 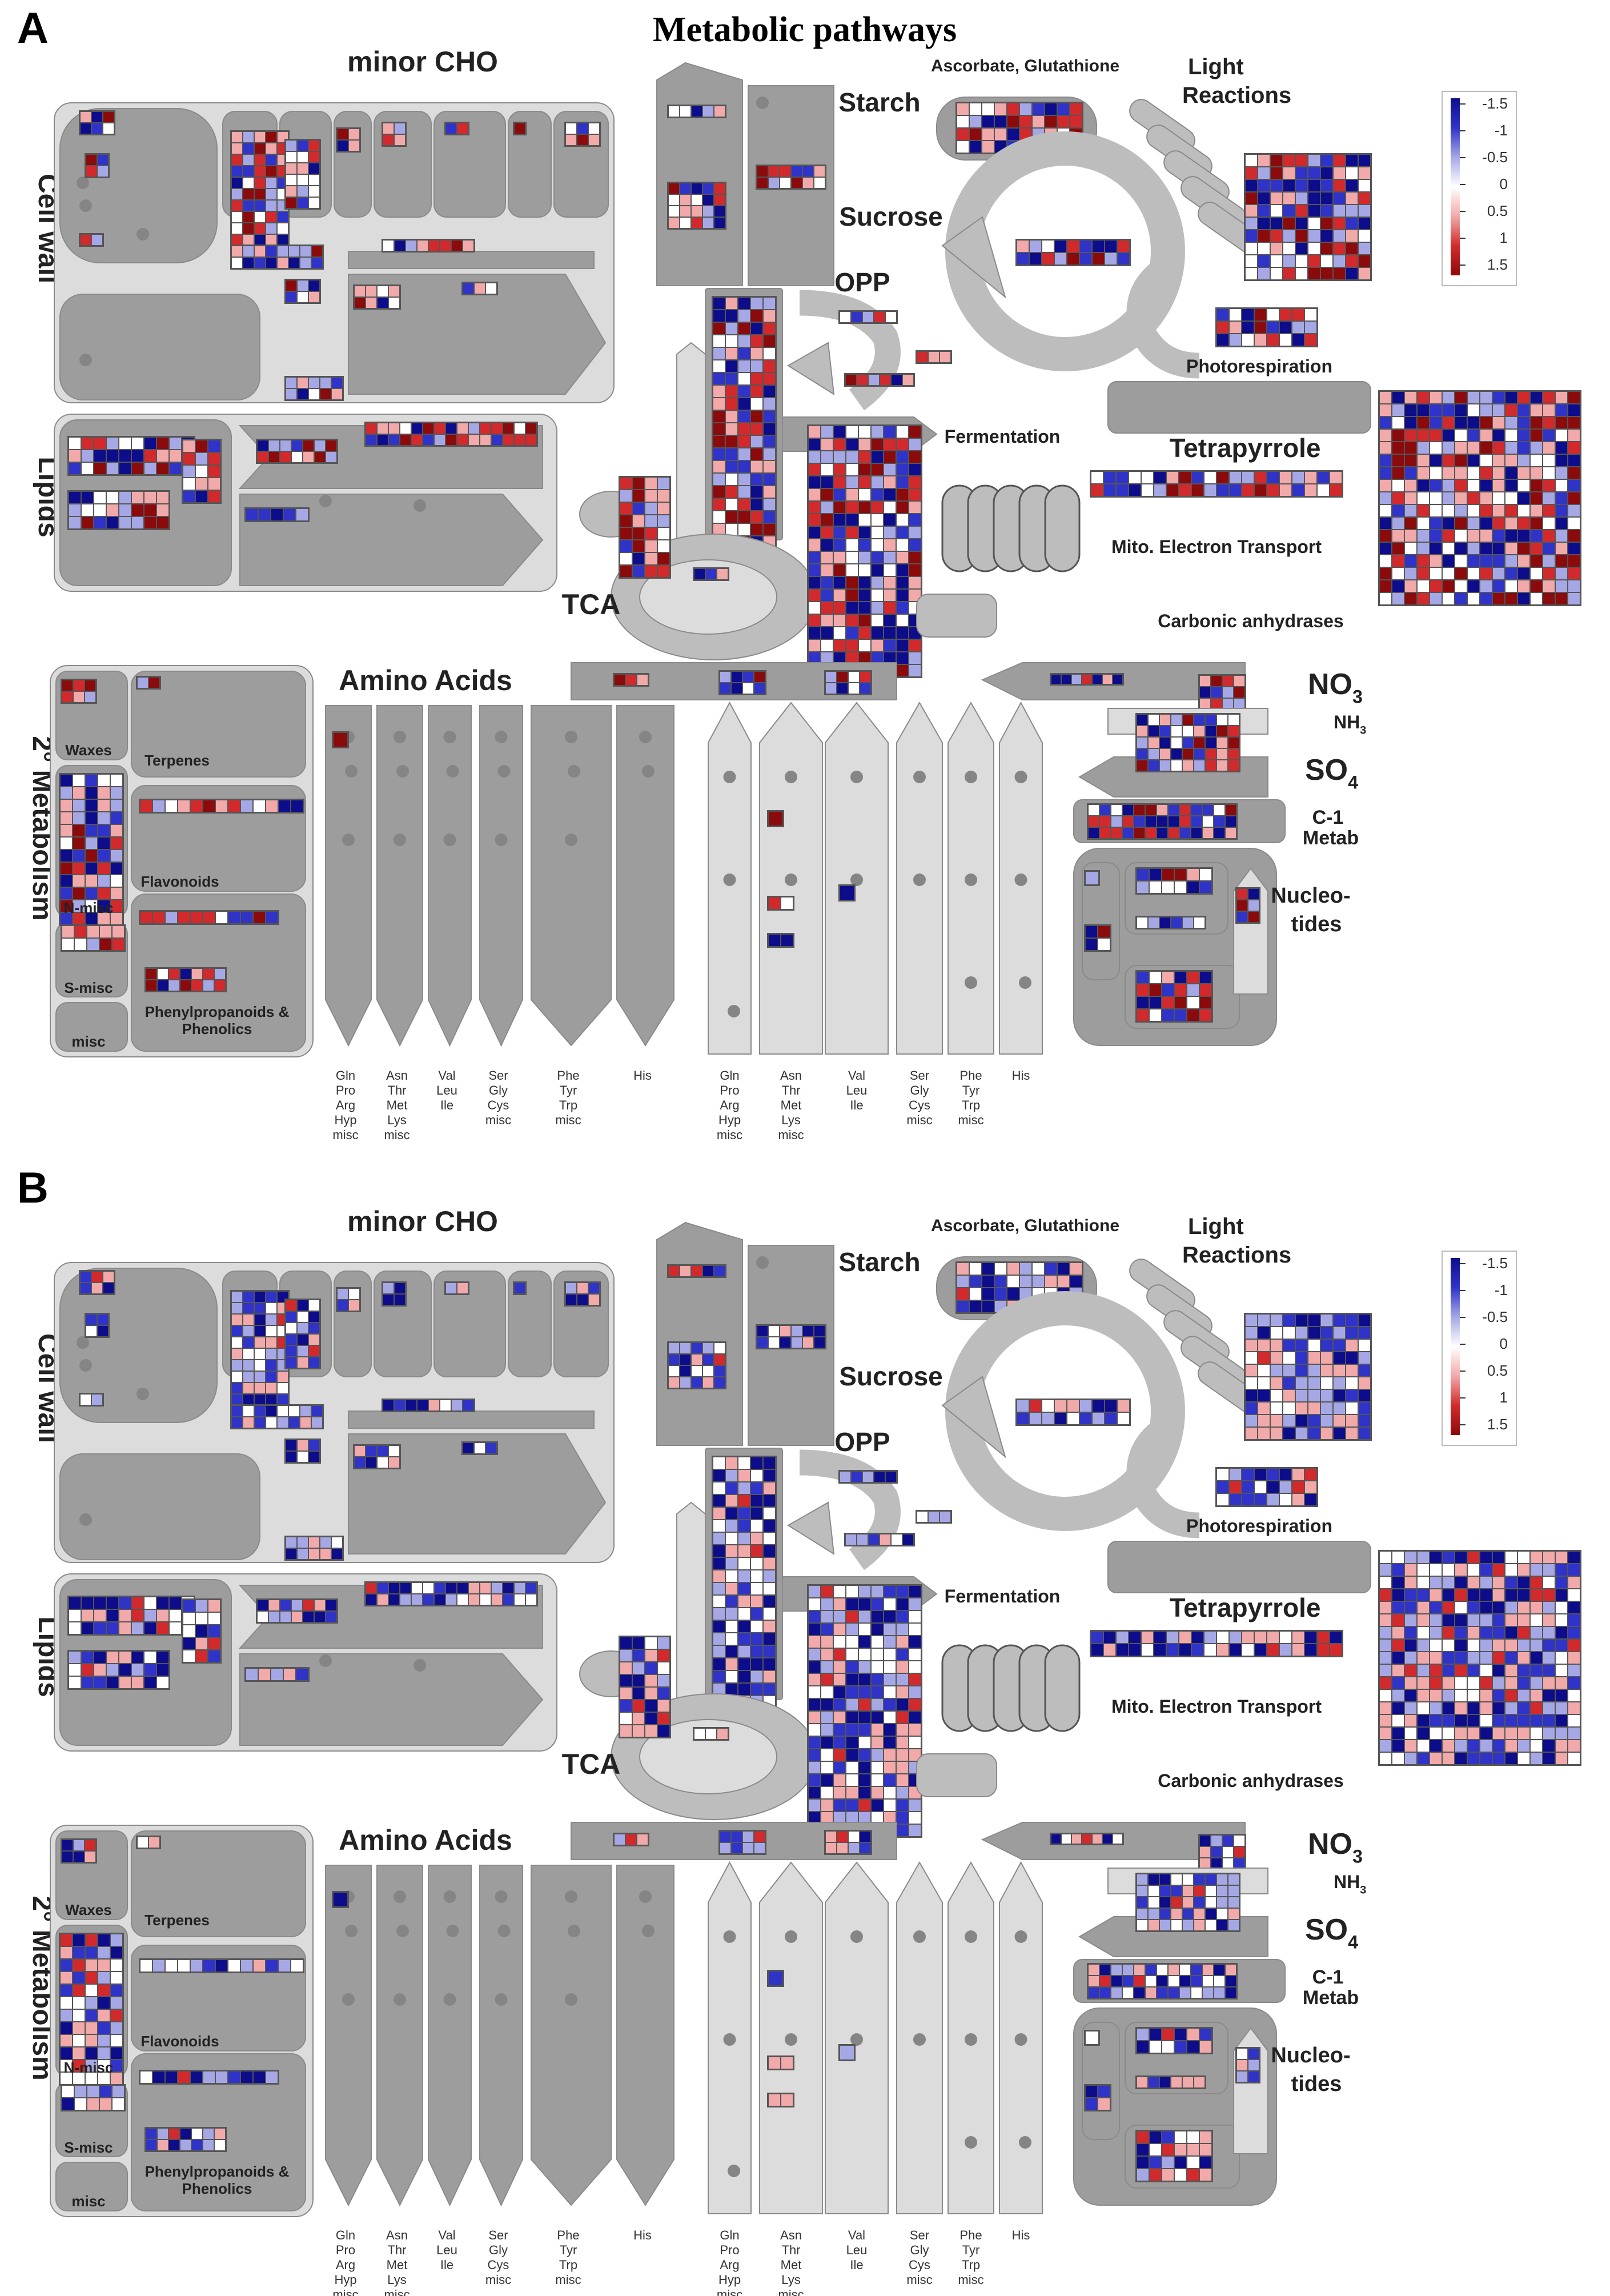 I want to click on aa-label: Cys, so click(x=499, y=2265).